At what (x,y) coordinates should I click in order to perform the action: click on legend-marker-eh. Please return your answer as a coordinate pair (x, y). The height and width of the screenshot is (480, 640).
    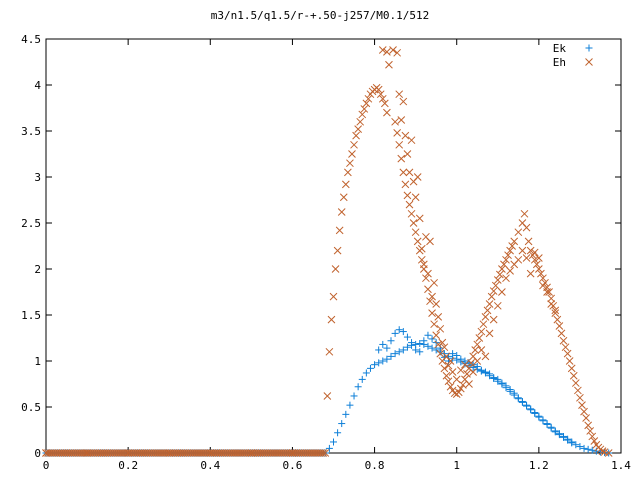
    Looking at the image, I should click on (589, 62).